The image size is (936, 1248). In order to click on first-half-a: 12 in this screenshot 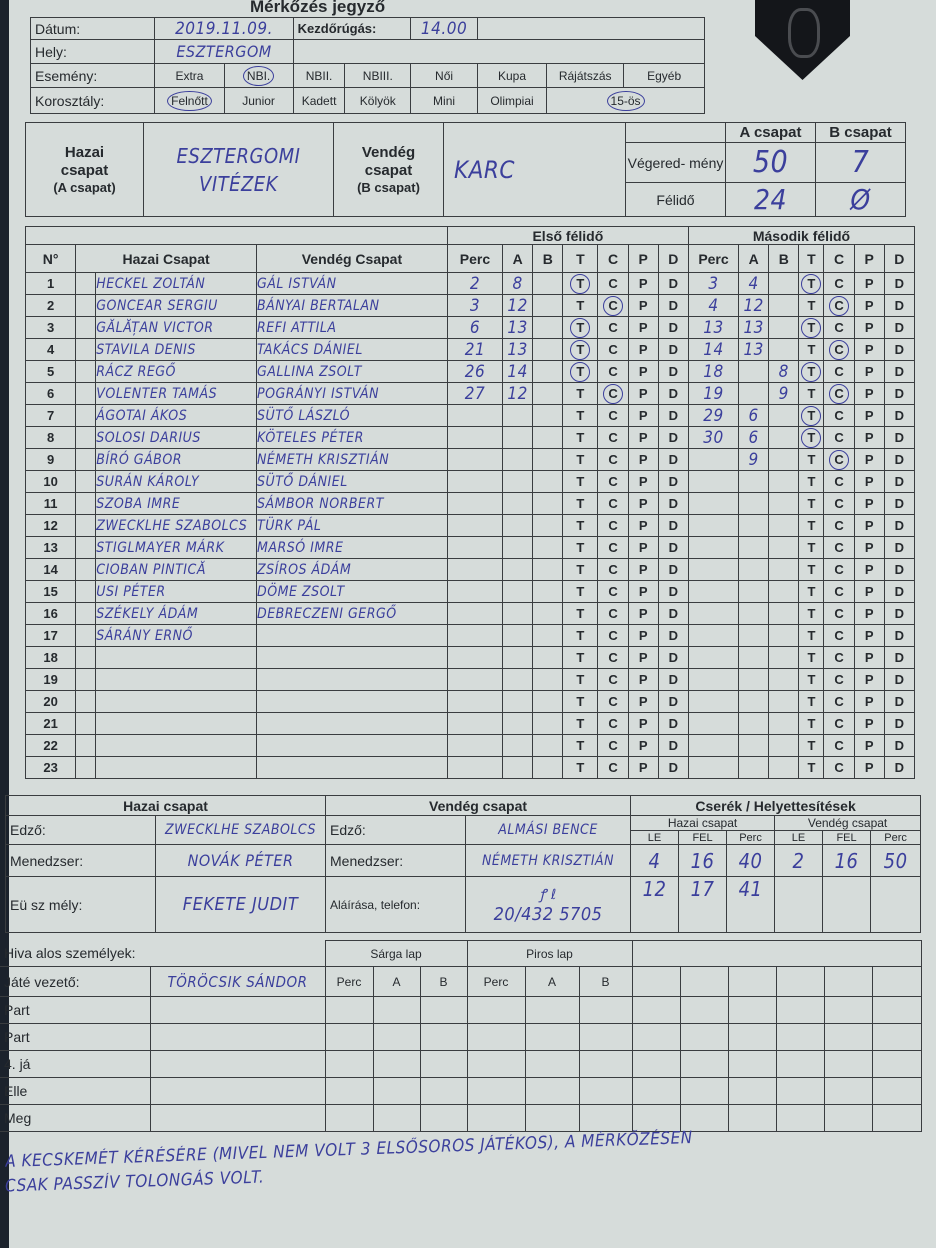, I will do `click(518, 393)`.